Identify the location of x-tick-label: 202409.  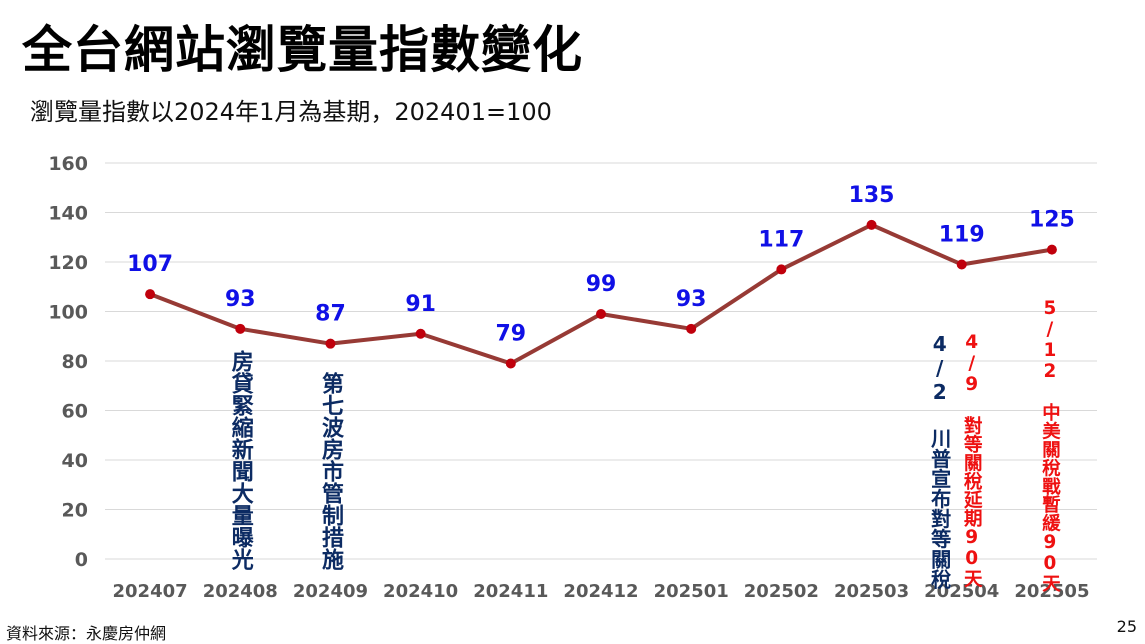
(330, 591).